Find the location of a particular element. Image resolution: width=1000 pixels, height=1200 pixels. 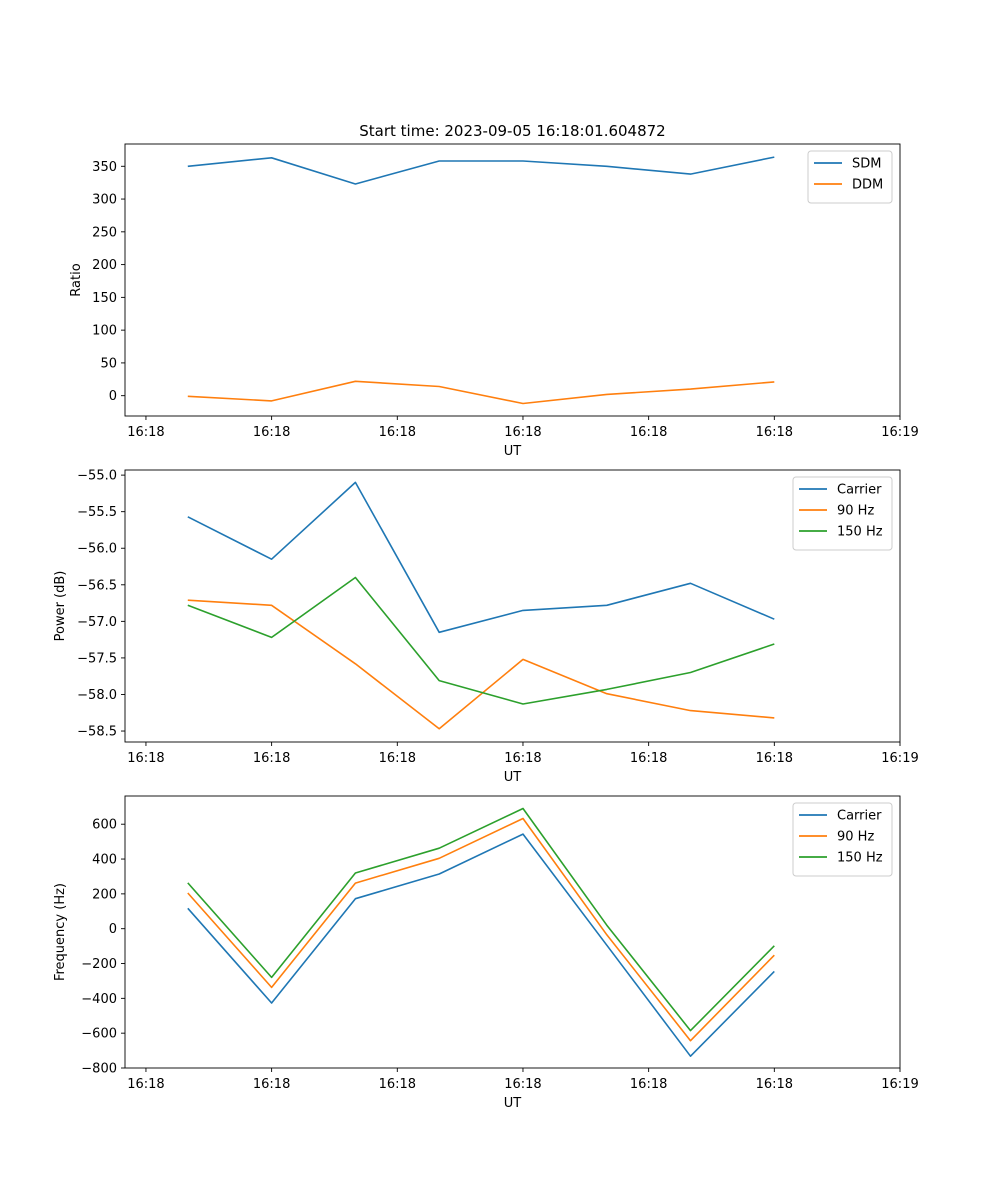

y-tick-label: 100 is located at coordinates (104, 331).